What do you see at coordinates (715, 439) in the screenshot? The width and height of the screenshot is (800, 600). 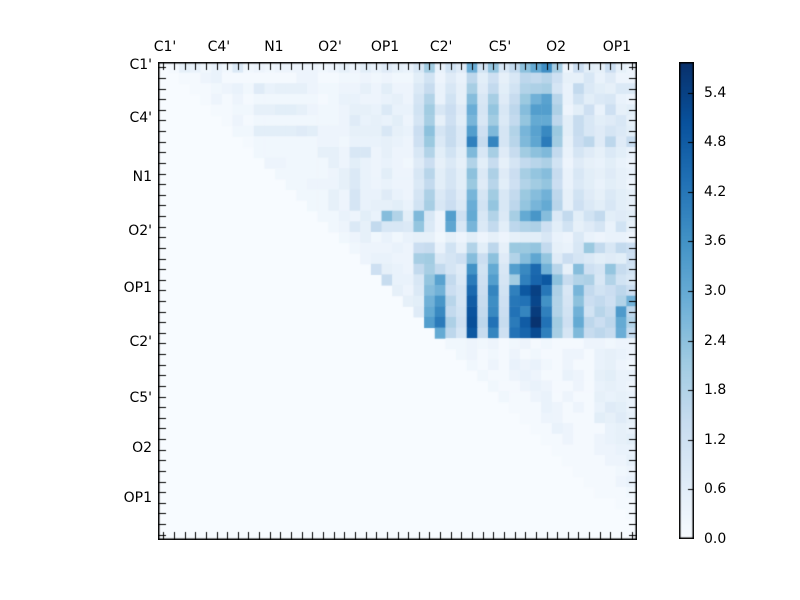 I see `colorbar-tick-label: 1.2` at bounding box center [715, 439].